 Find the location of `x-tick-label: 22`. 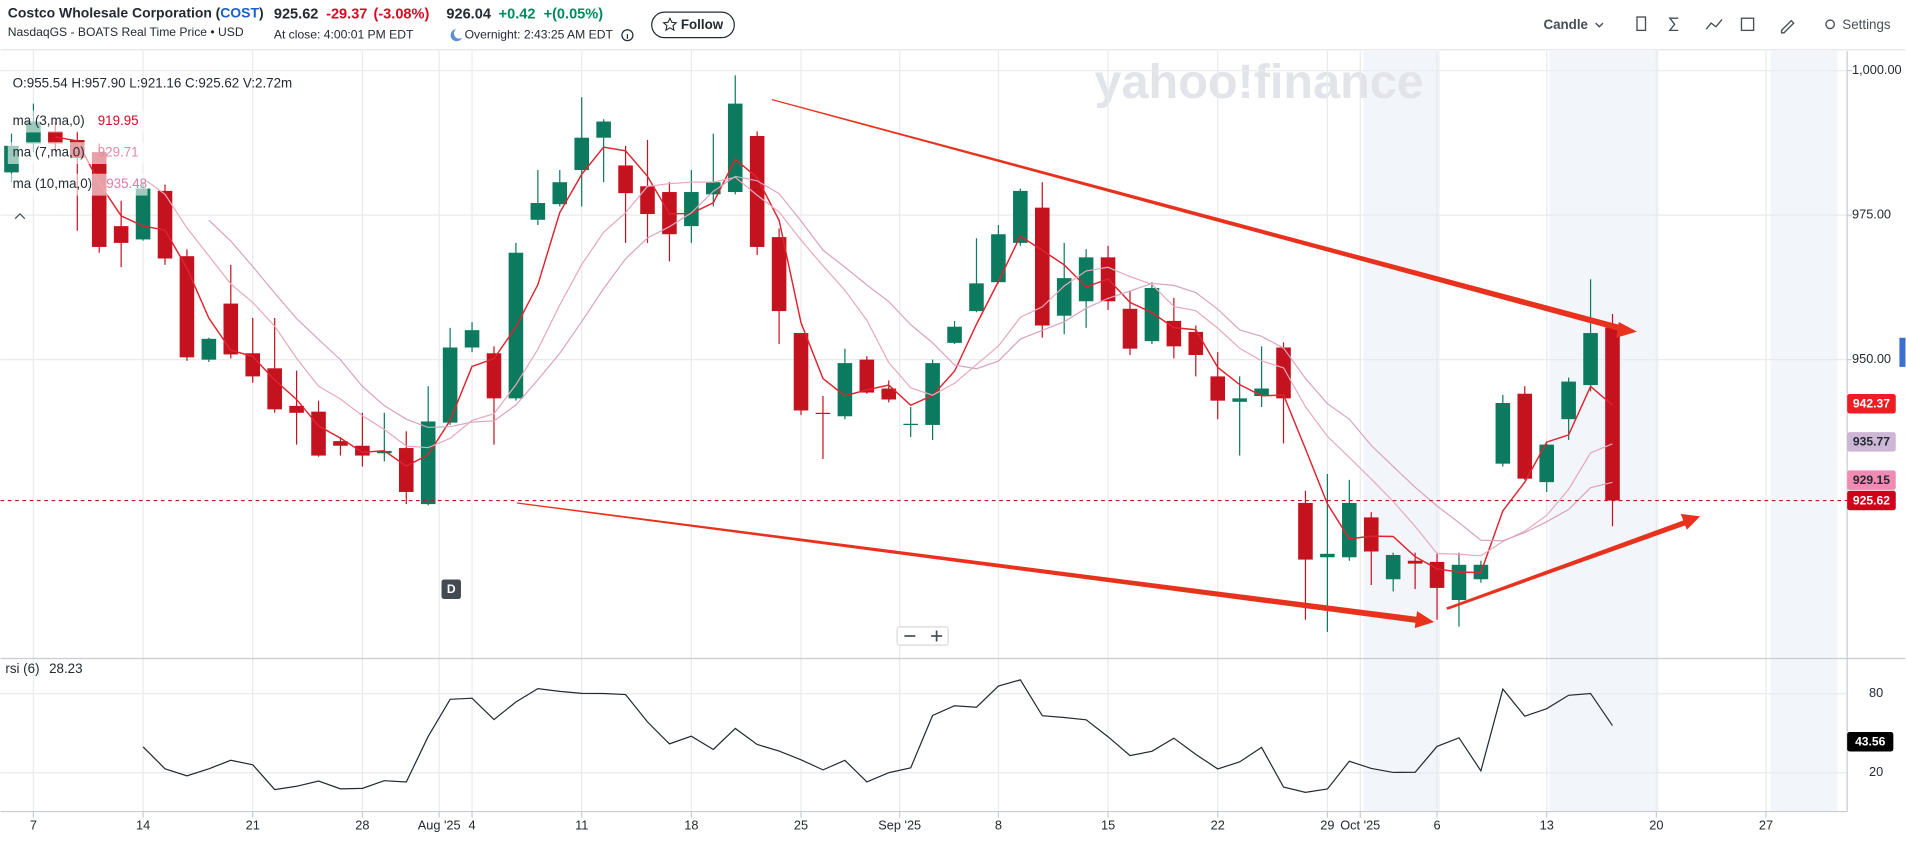

x-tick-label: 22 is located at coordinates (1218, 825).